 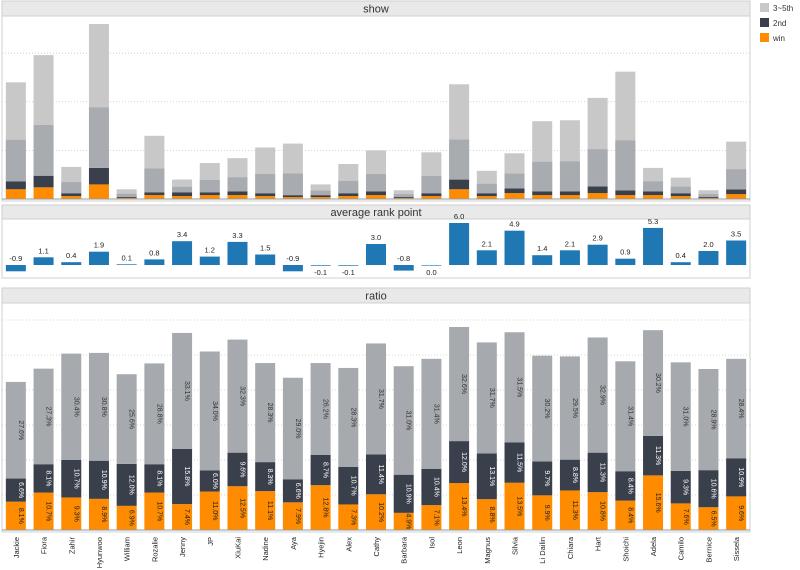 I want to click on rank-data-label: 1.1, so click(x=43, y=250).